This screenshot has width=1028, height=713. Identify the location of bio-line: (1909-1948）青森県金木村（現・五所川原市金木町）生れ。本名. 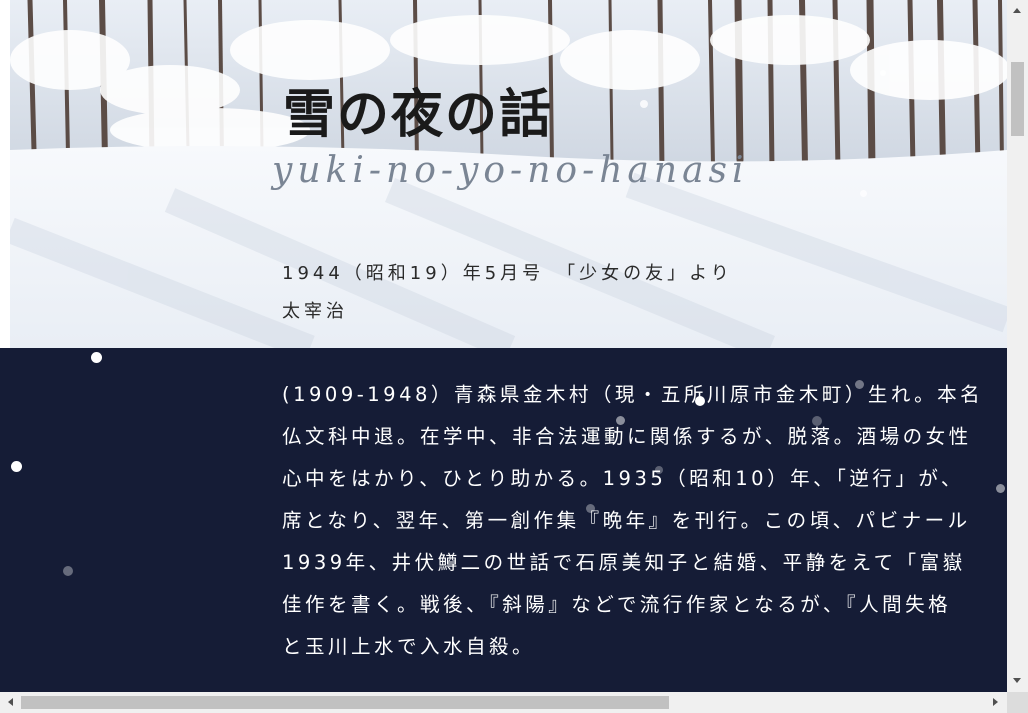
(633, 394).